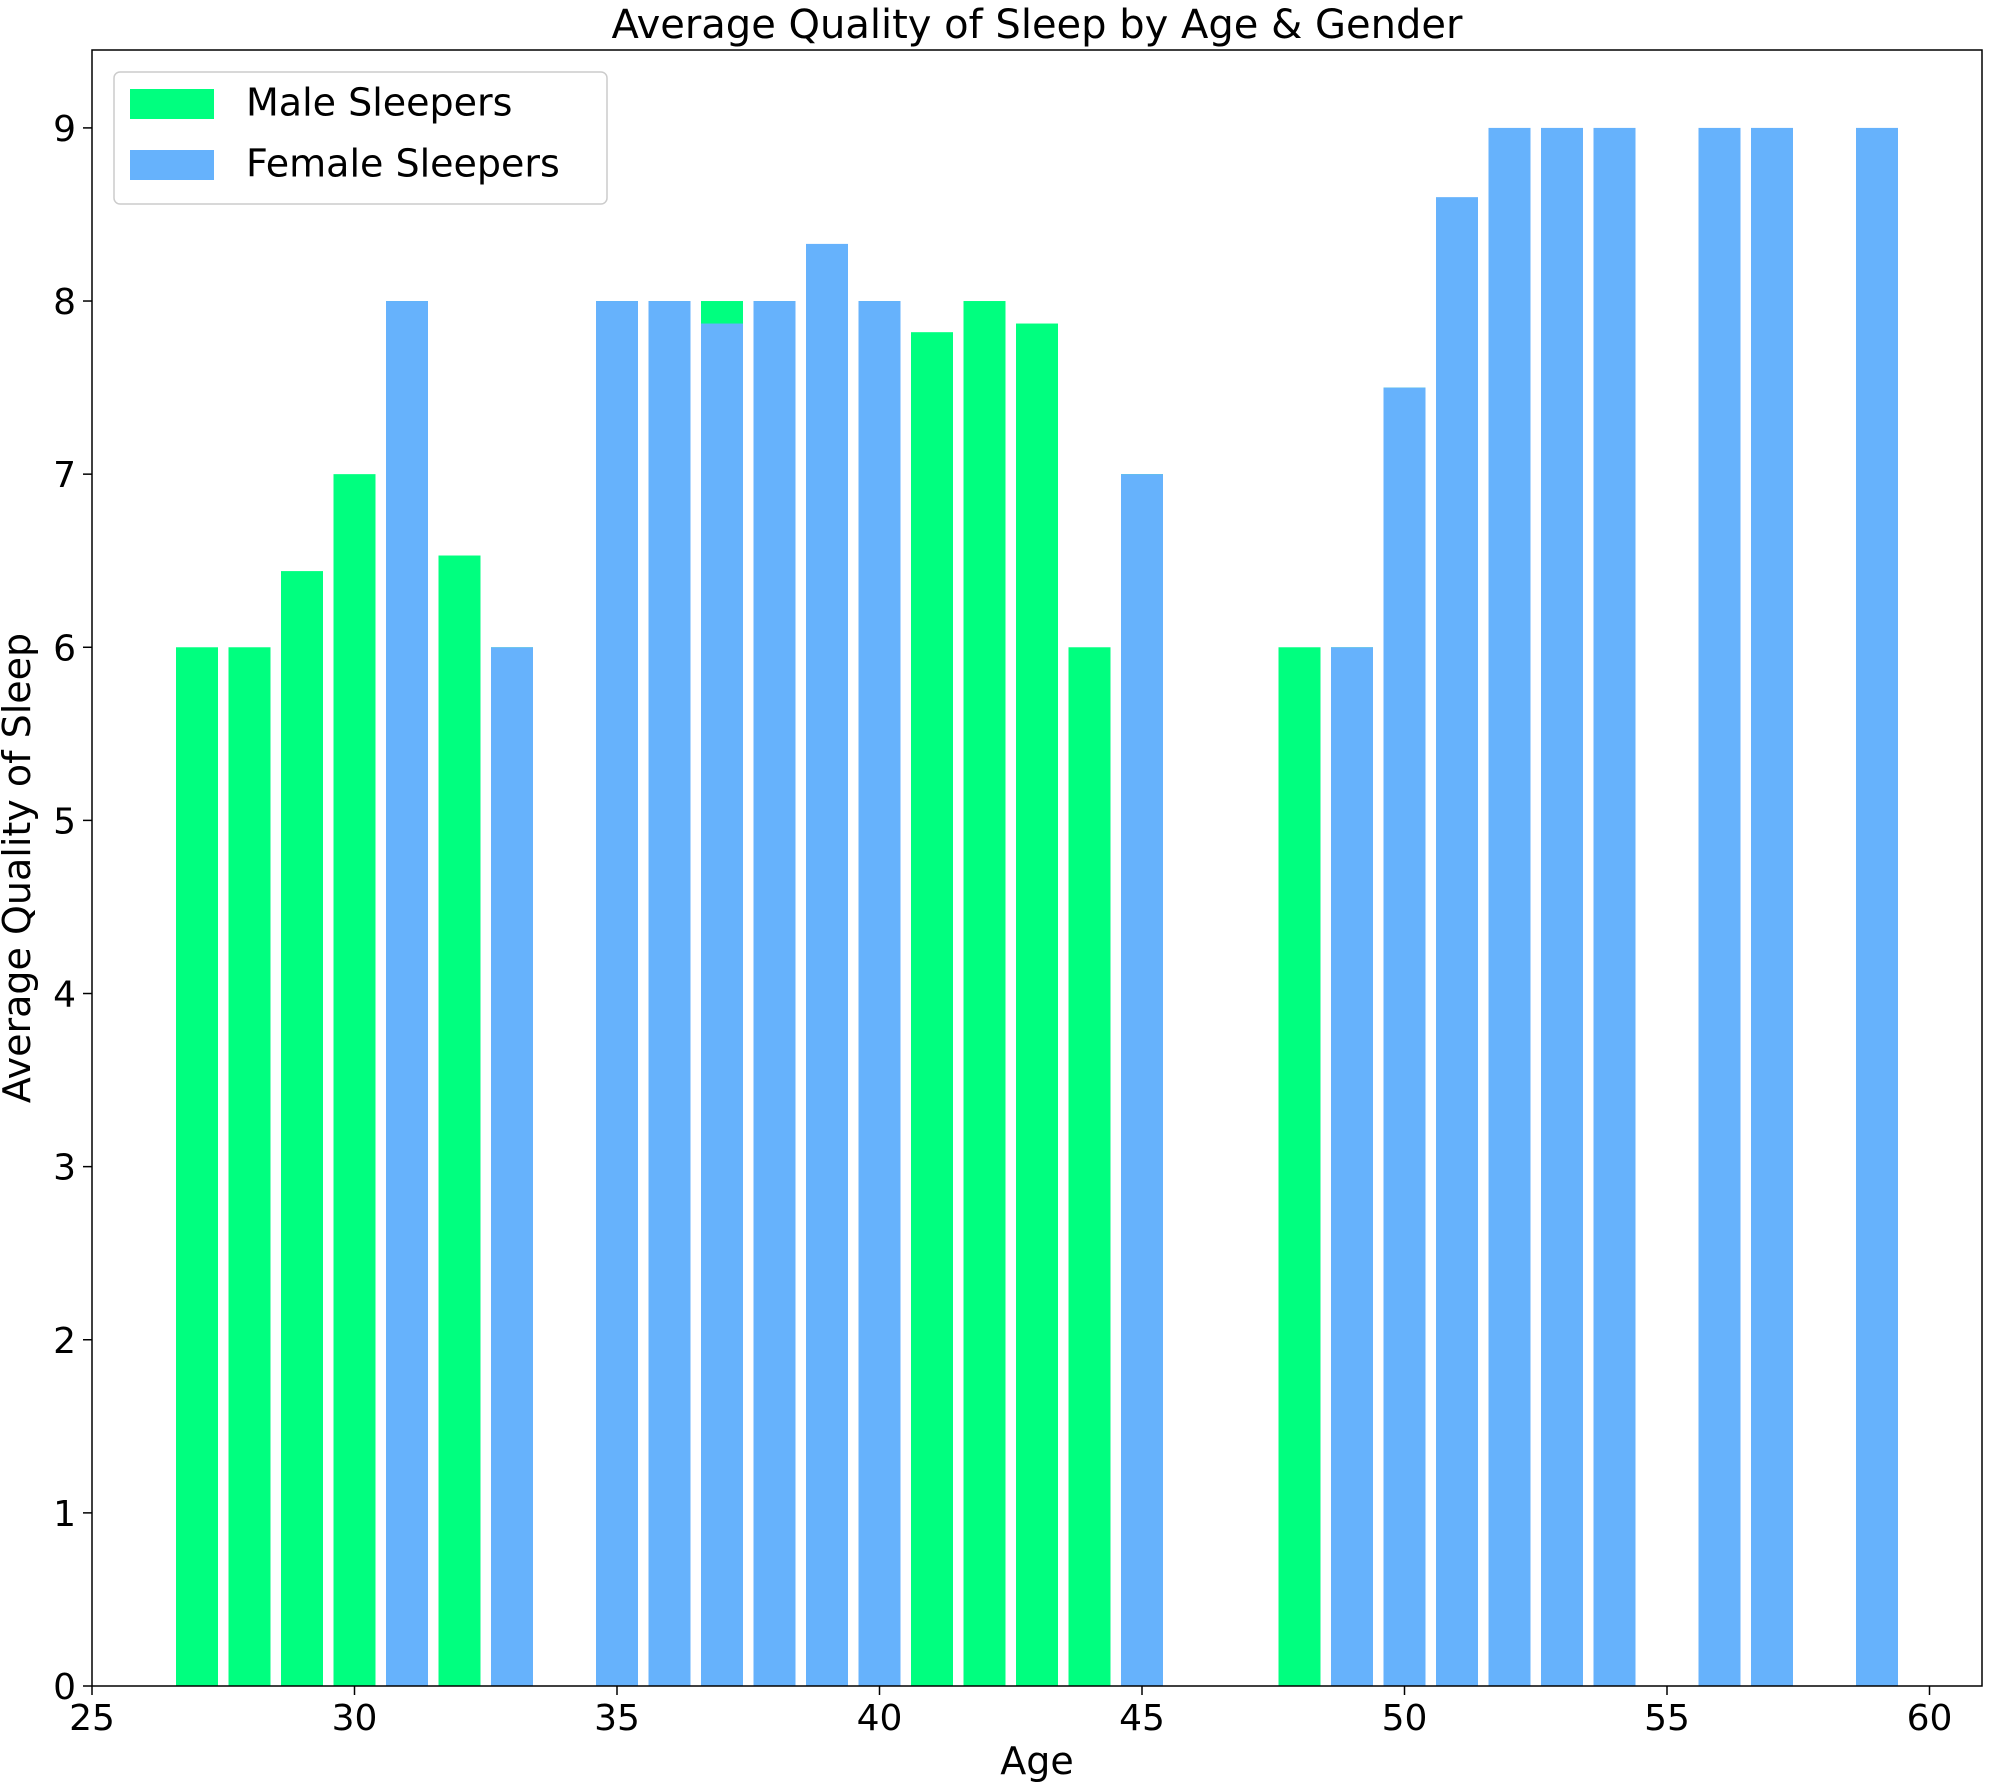  What do you see at coordinates (64, 1341) in the screenshot?
I see `y-tick-label: 2` at bounding box center [64, 1341].